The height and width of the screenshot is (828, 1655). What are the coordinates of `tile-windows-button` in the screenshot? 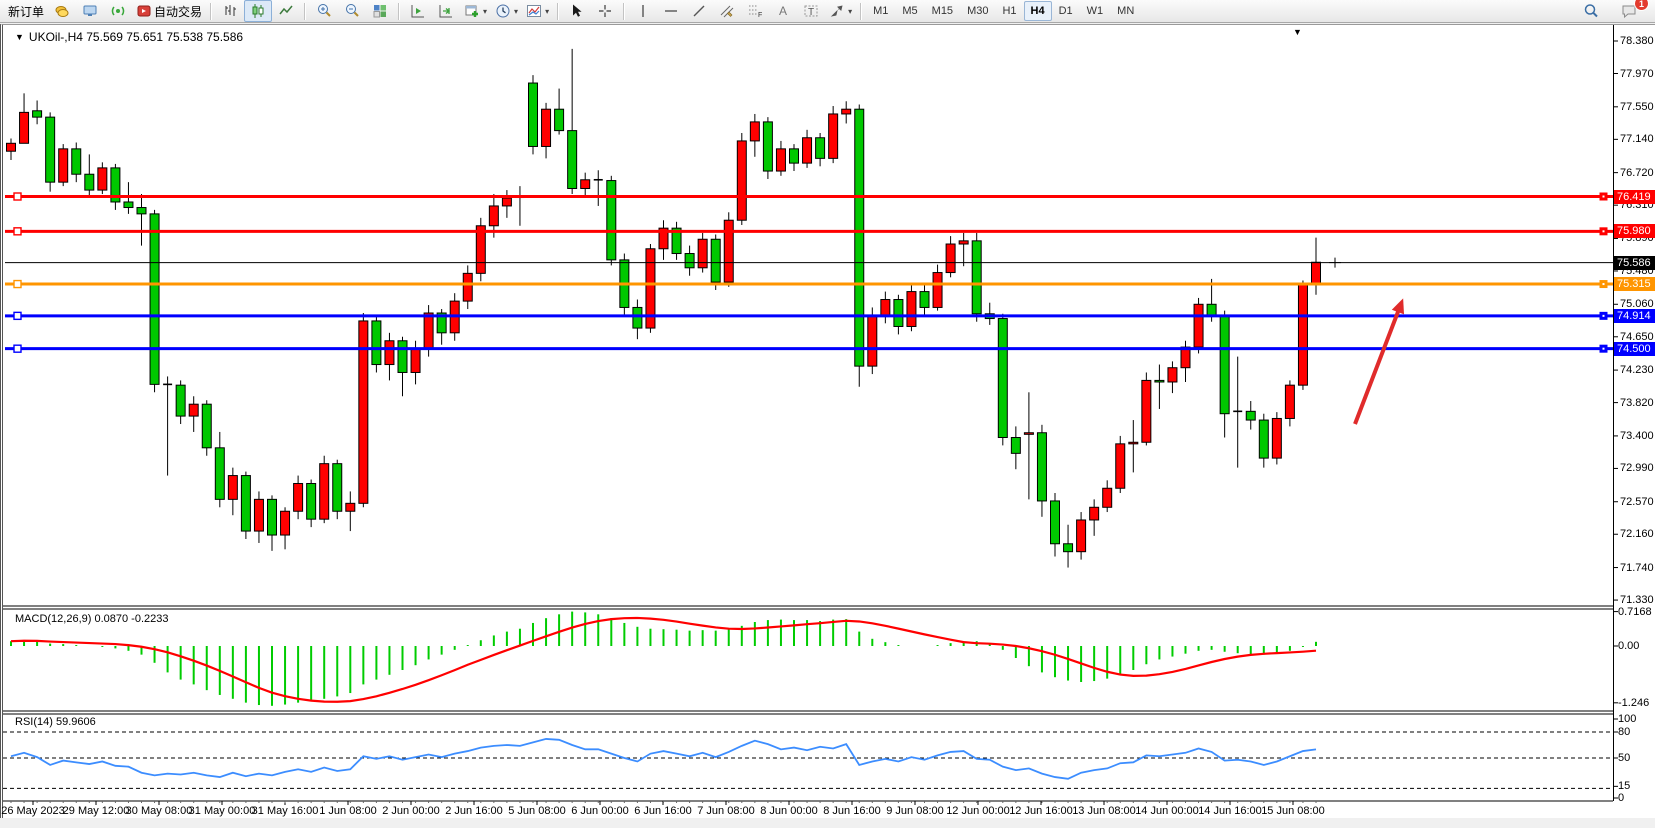 It's located at (380, 11).